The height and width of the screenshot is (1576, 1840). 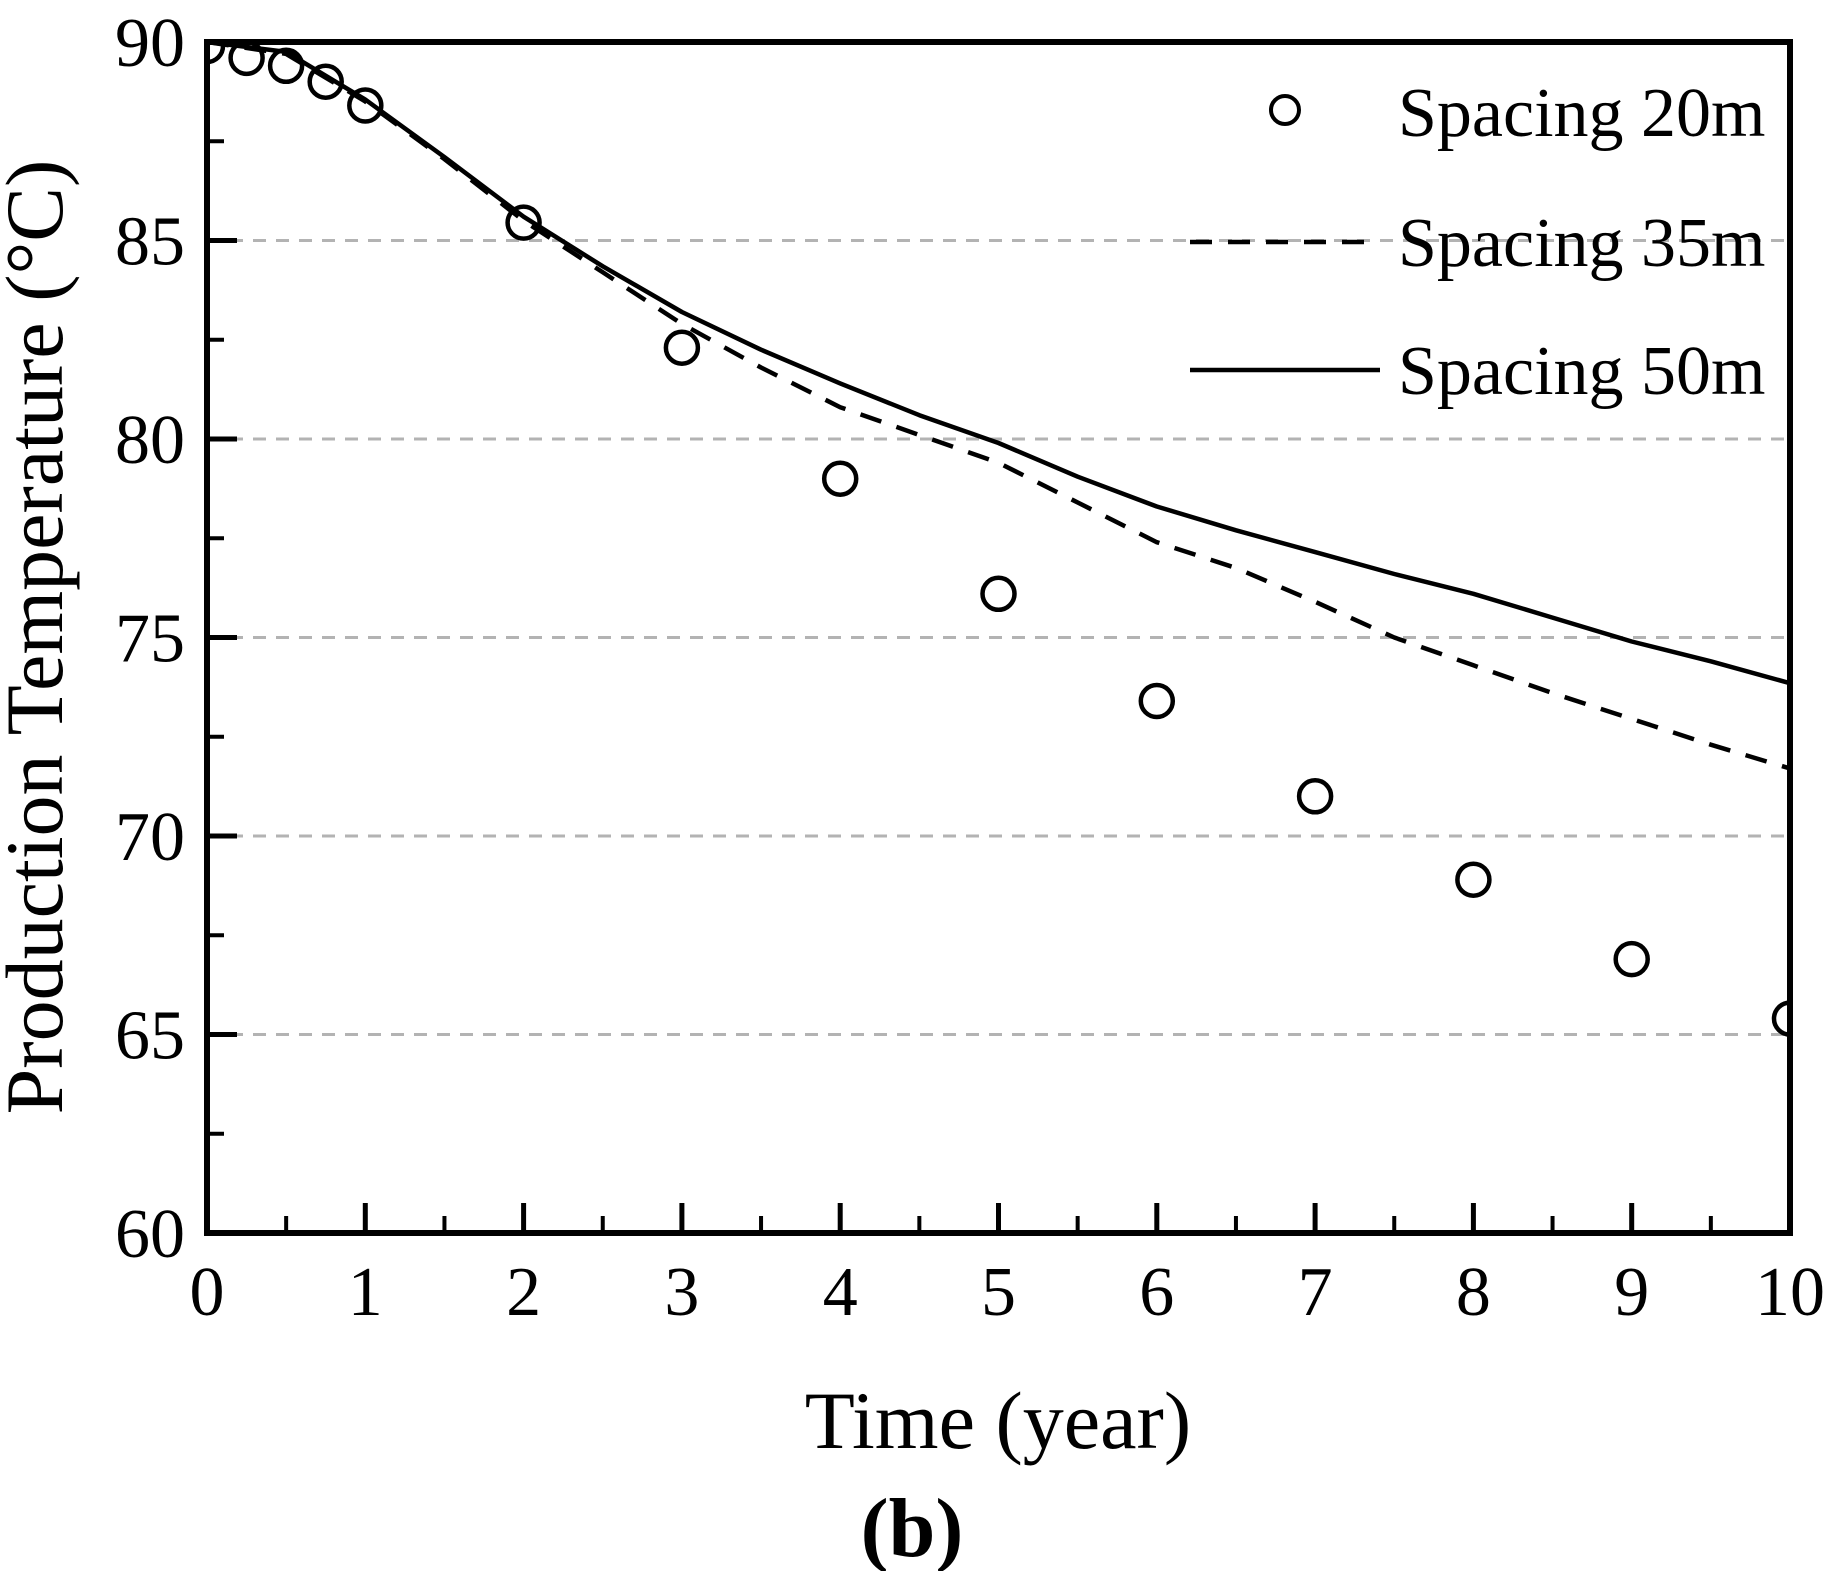 I want to click on x-axis-tick-labels: 0 1 2 3 4 5 6 7 8 9 10, so click(x=1008, y=1292).